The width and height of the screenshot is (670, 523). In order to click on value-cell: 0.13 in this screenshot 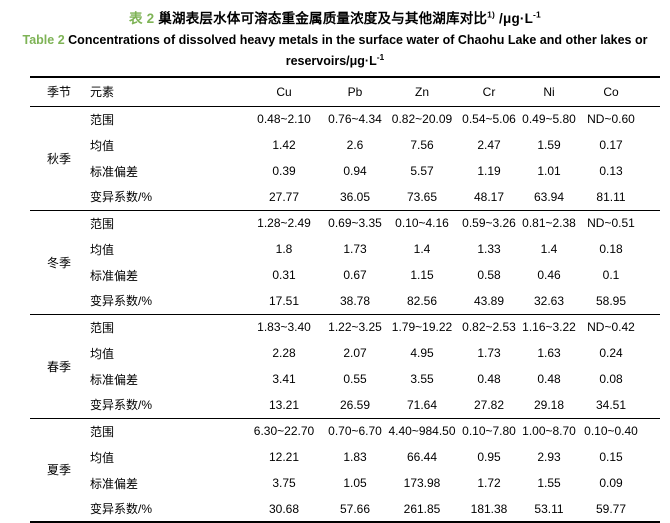, I will do `click(611, 171)`.